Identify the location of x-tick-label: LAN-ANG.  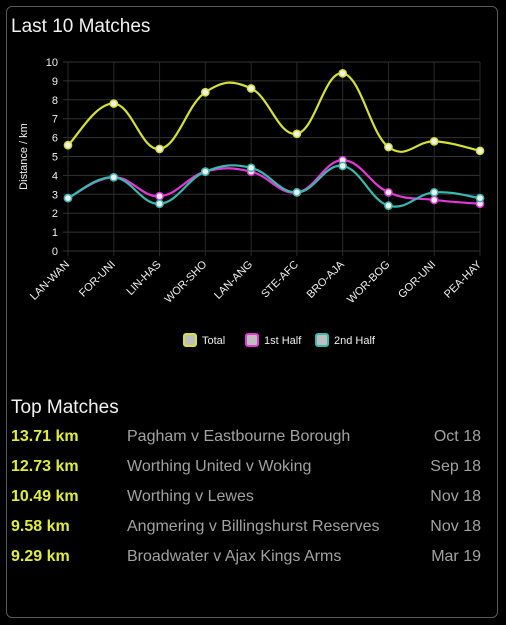
(233, 280).